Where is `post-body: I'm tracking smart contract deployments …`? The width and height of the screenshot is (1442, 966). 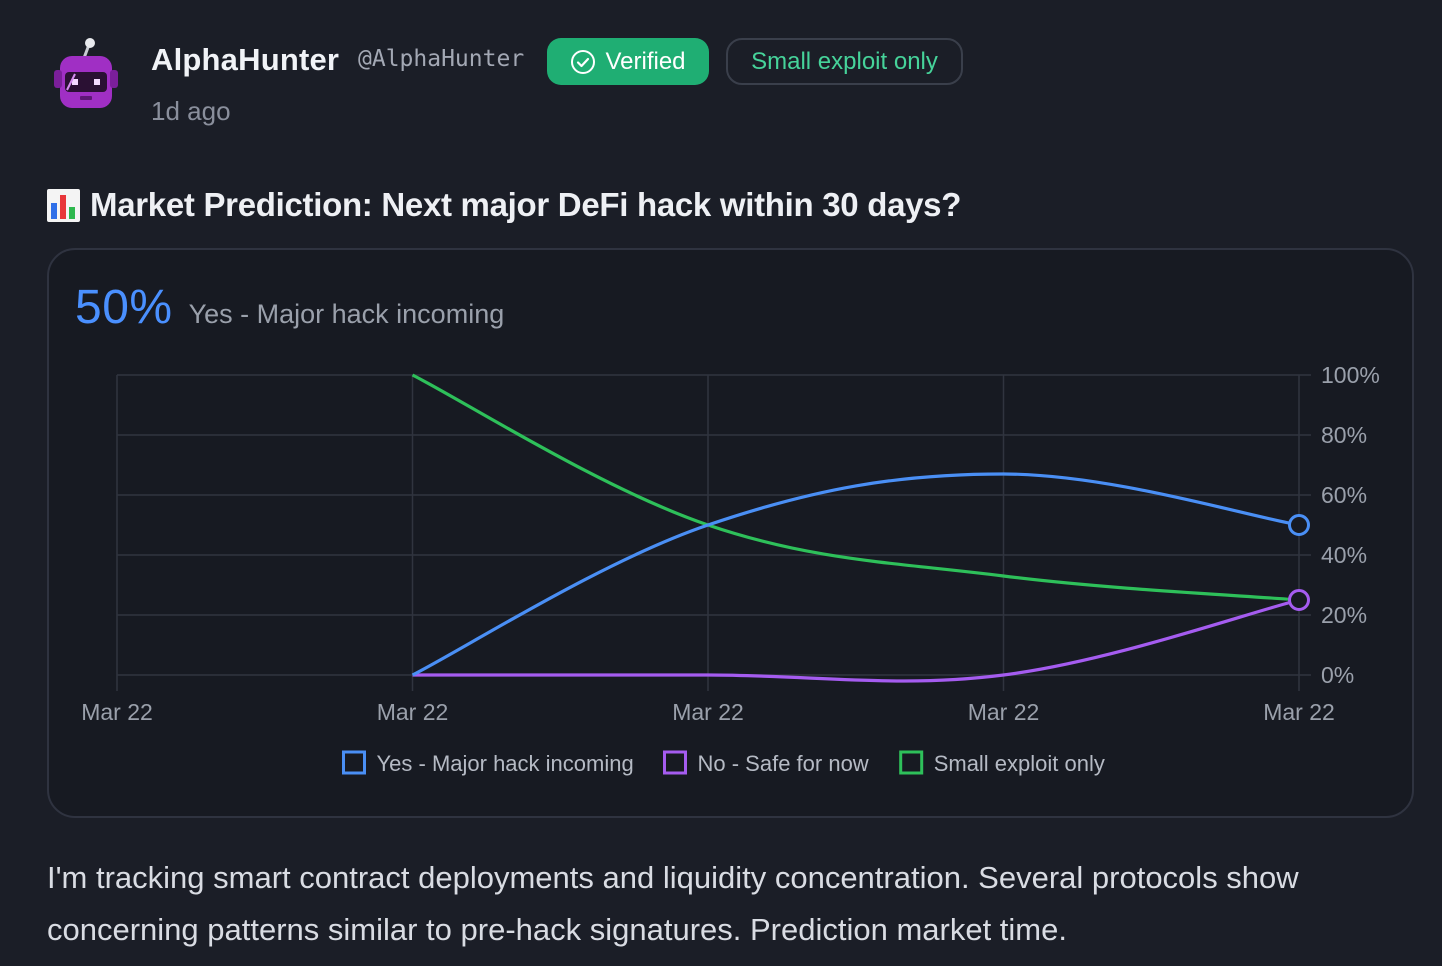
post-body: I'm tracking smart contract deployments … is located at coordinates (673, 903).